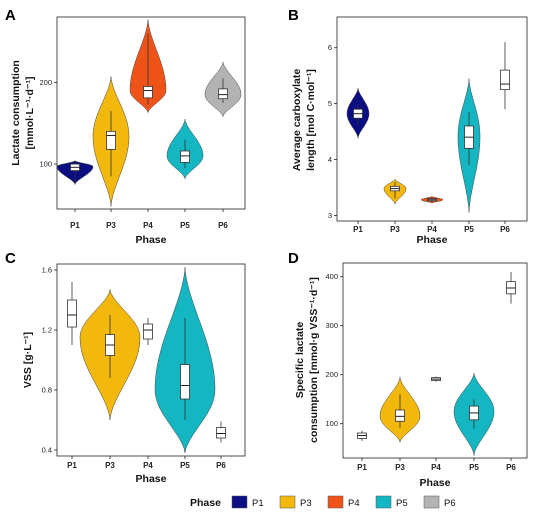 The width and height of the screenshot is (550, 517). Describe the element at coordinates (293, 15) in the screenshot. I see `panel-label-b: B` at that location.